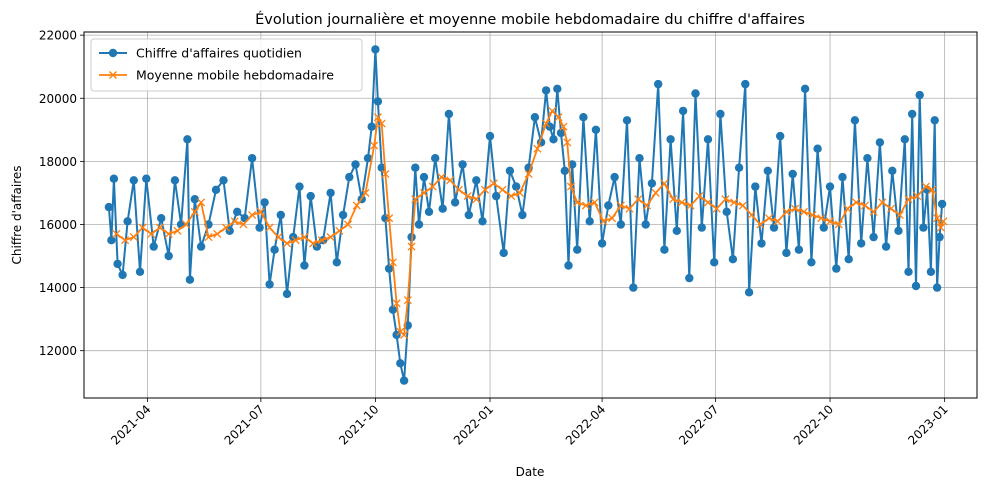  What do you see at coordinates (226, 65) in the screenshot?
I see `legend-box` at bounding box center [226, 65].